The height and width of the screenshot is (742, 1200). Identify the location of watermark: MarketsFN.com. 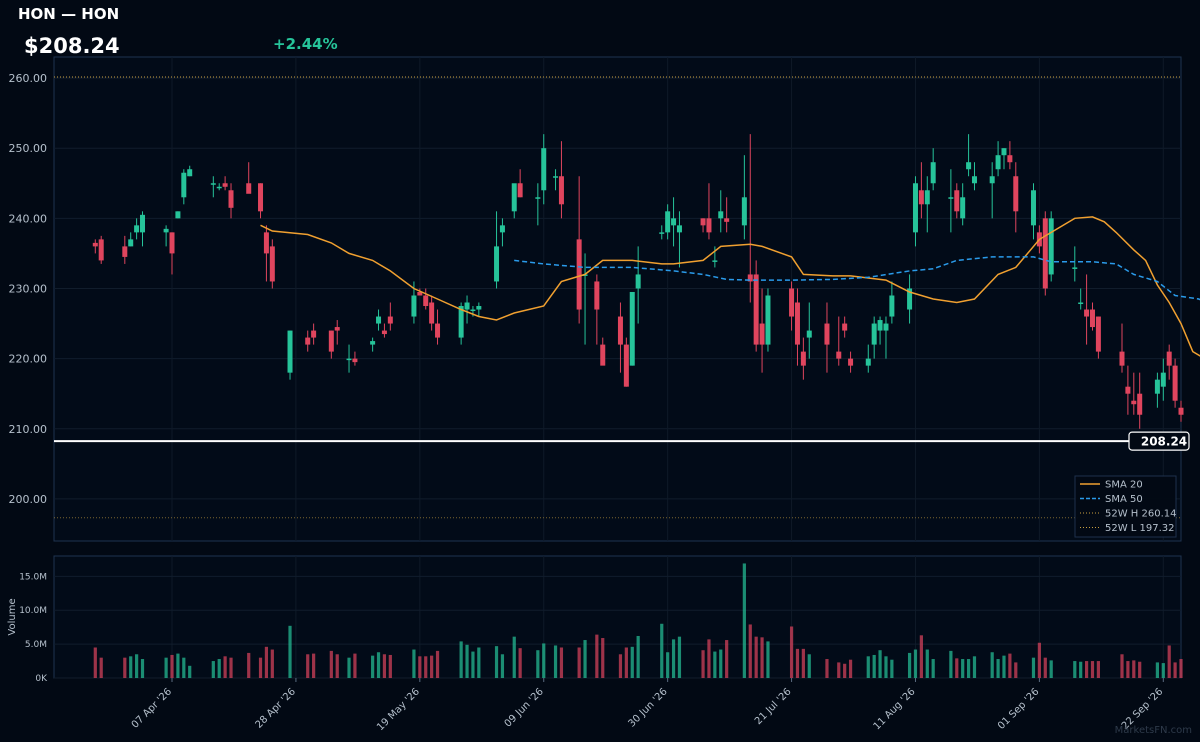
(1153, 730).